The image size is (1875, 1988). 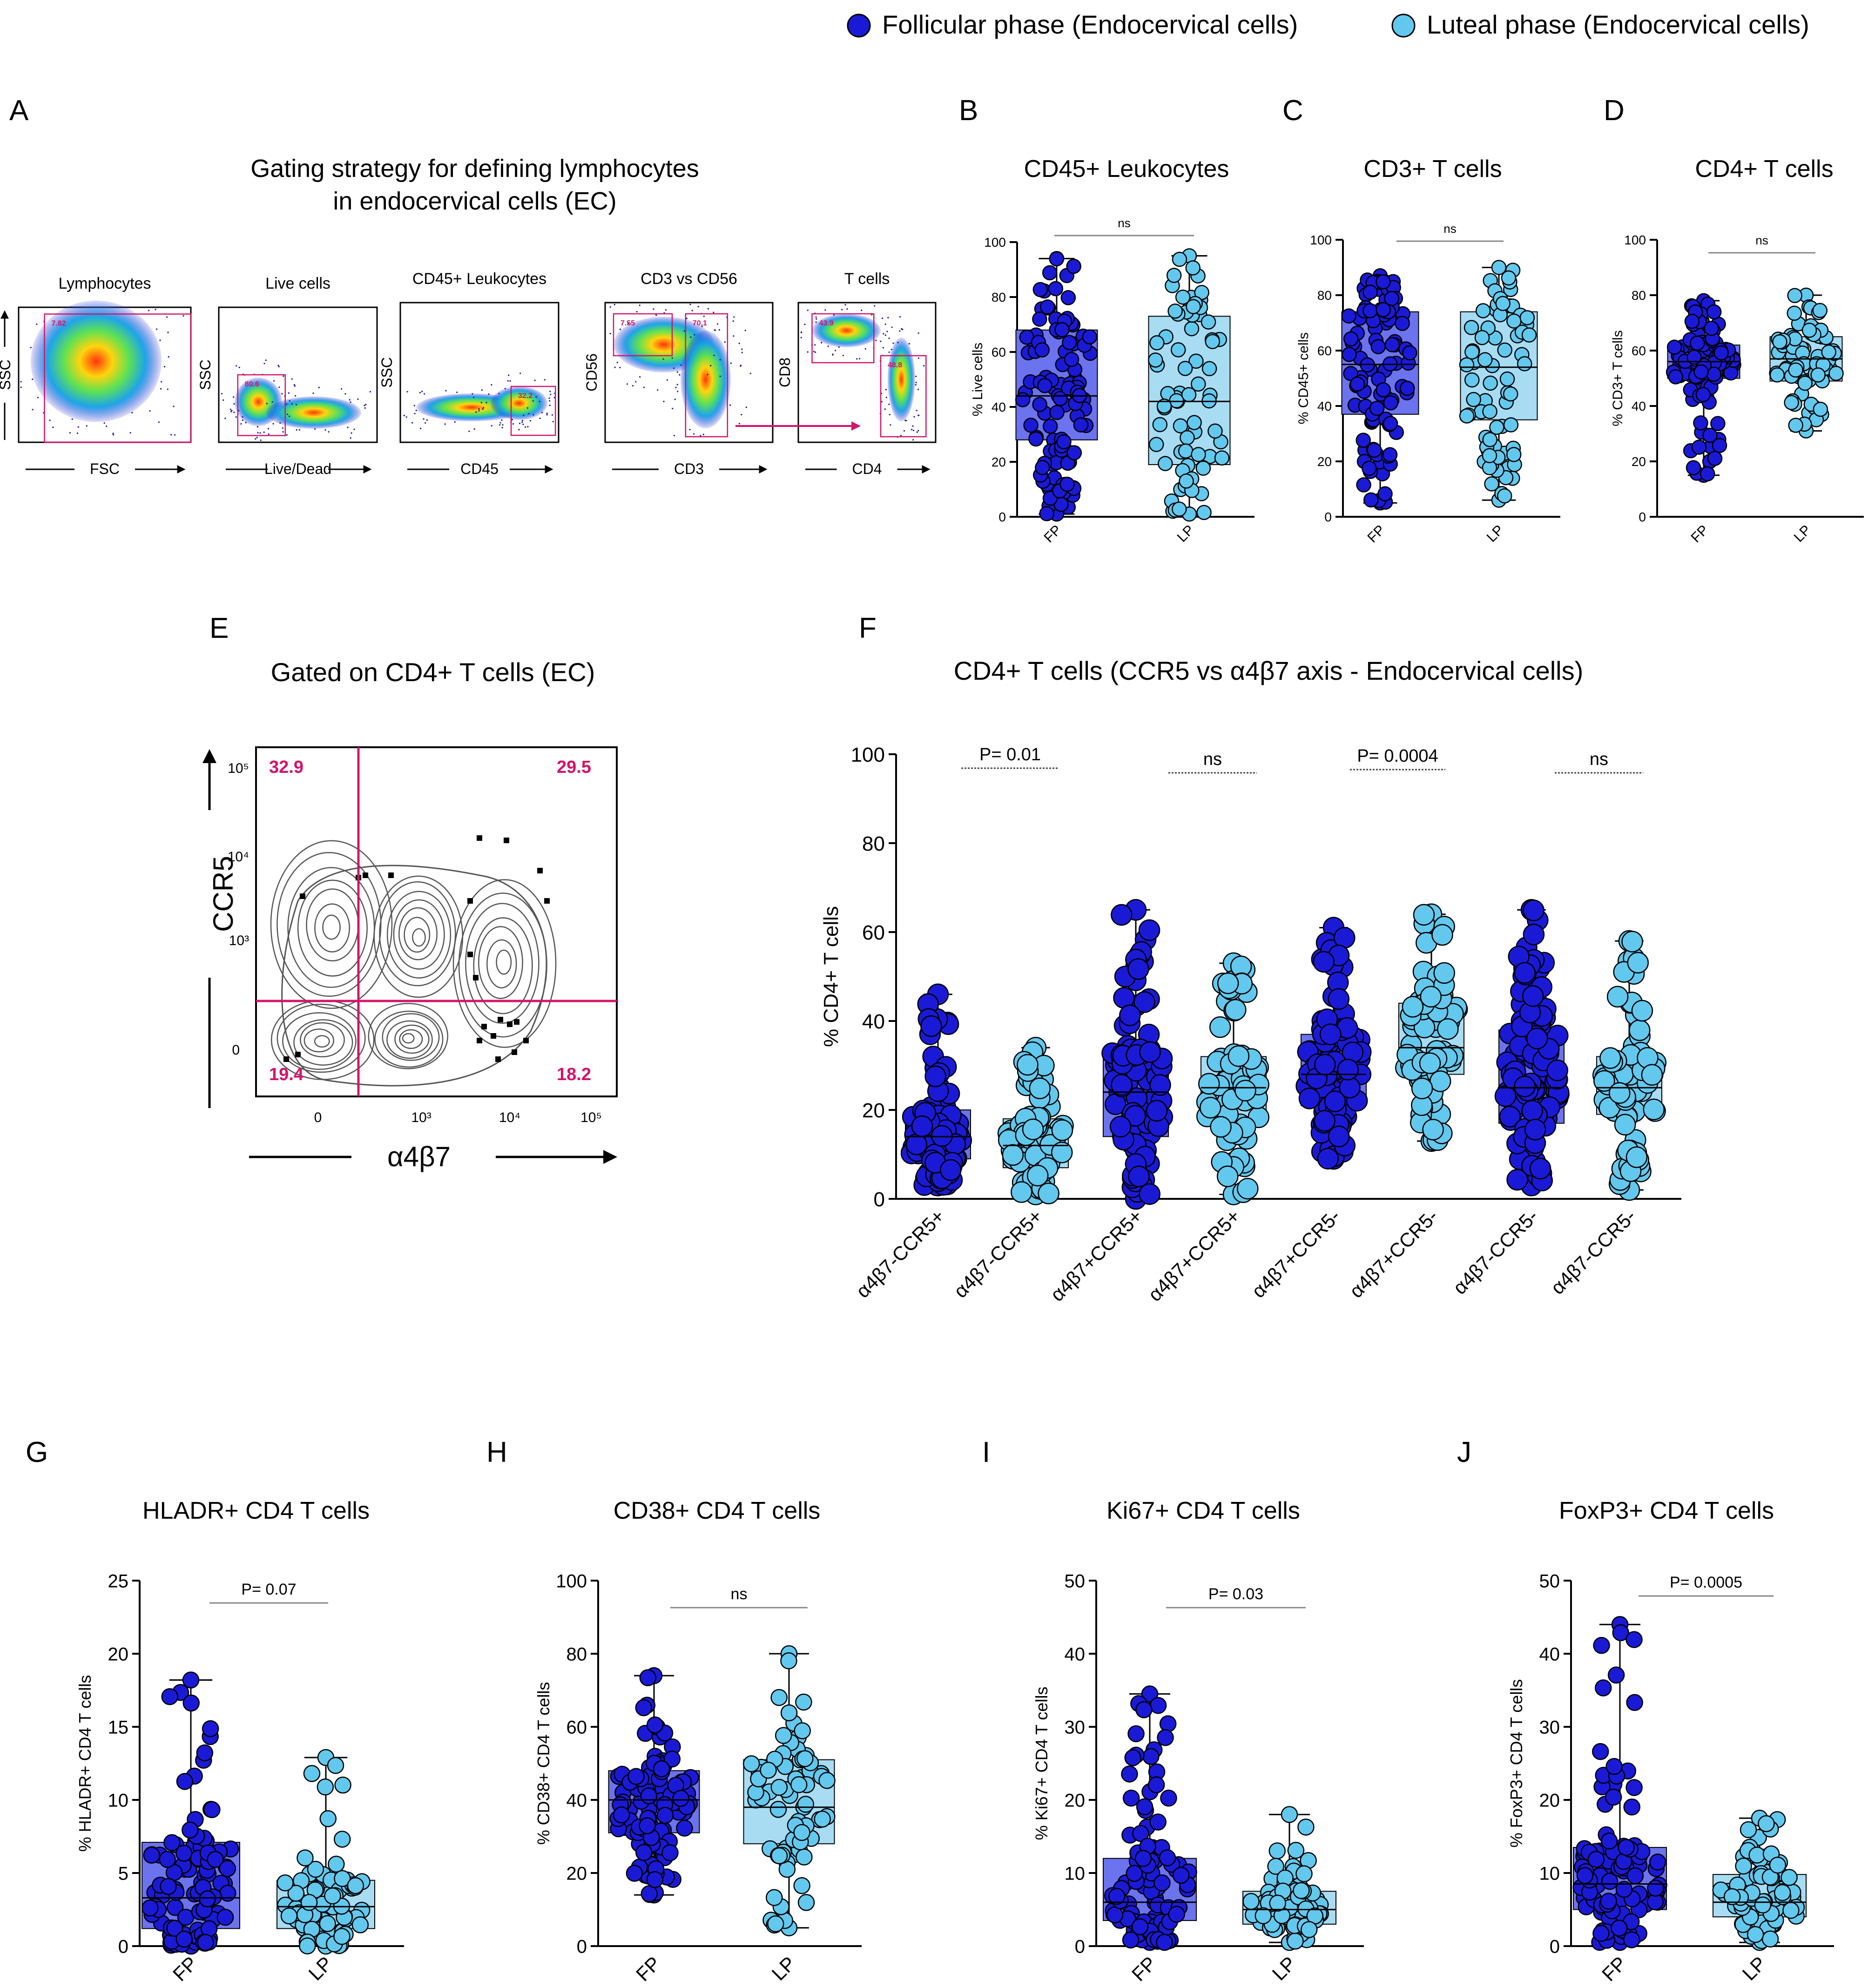 I want to click on chart-title: CD45+ Leukocytes, so click(x=1126, y=169).